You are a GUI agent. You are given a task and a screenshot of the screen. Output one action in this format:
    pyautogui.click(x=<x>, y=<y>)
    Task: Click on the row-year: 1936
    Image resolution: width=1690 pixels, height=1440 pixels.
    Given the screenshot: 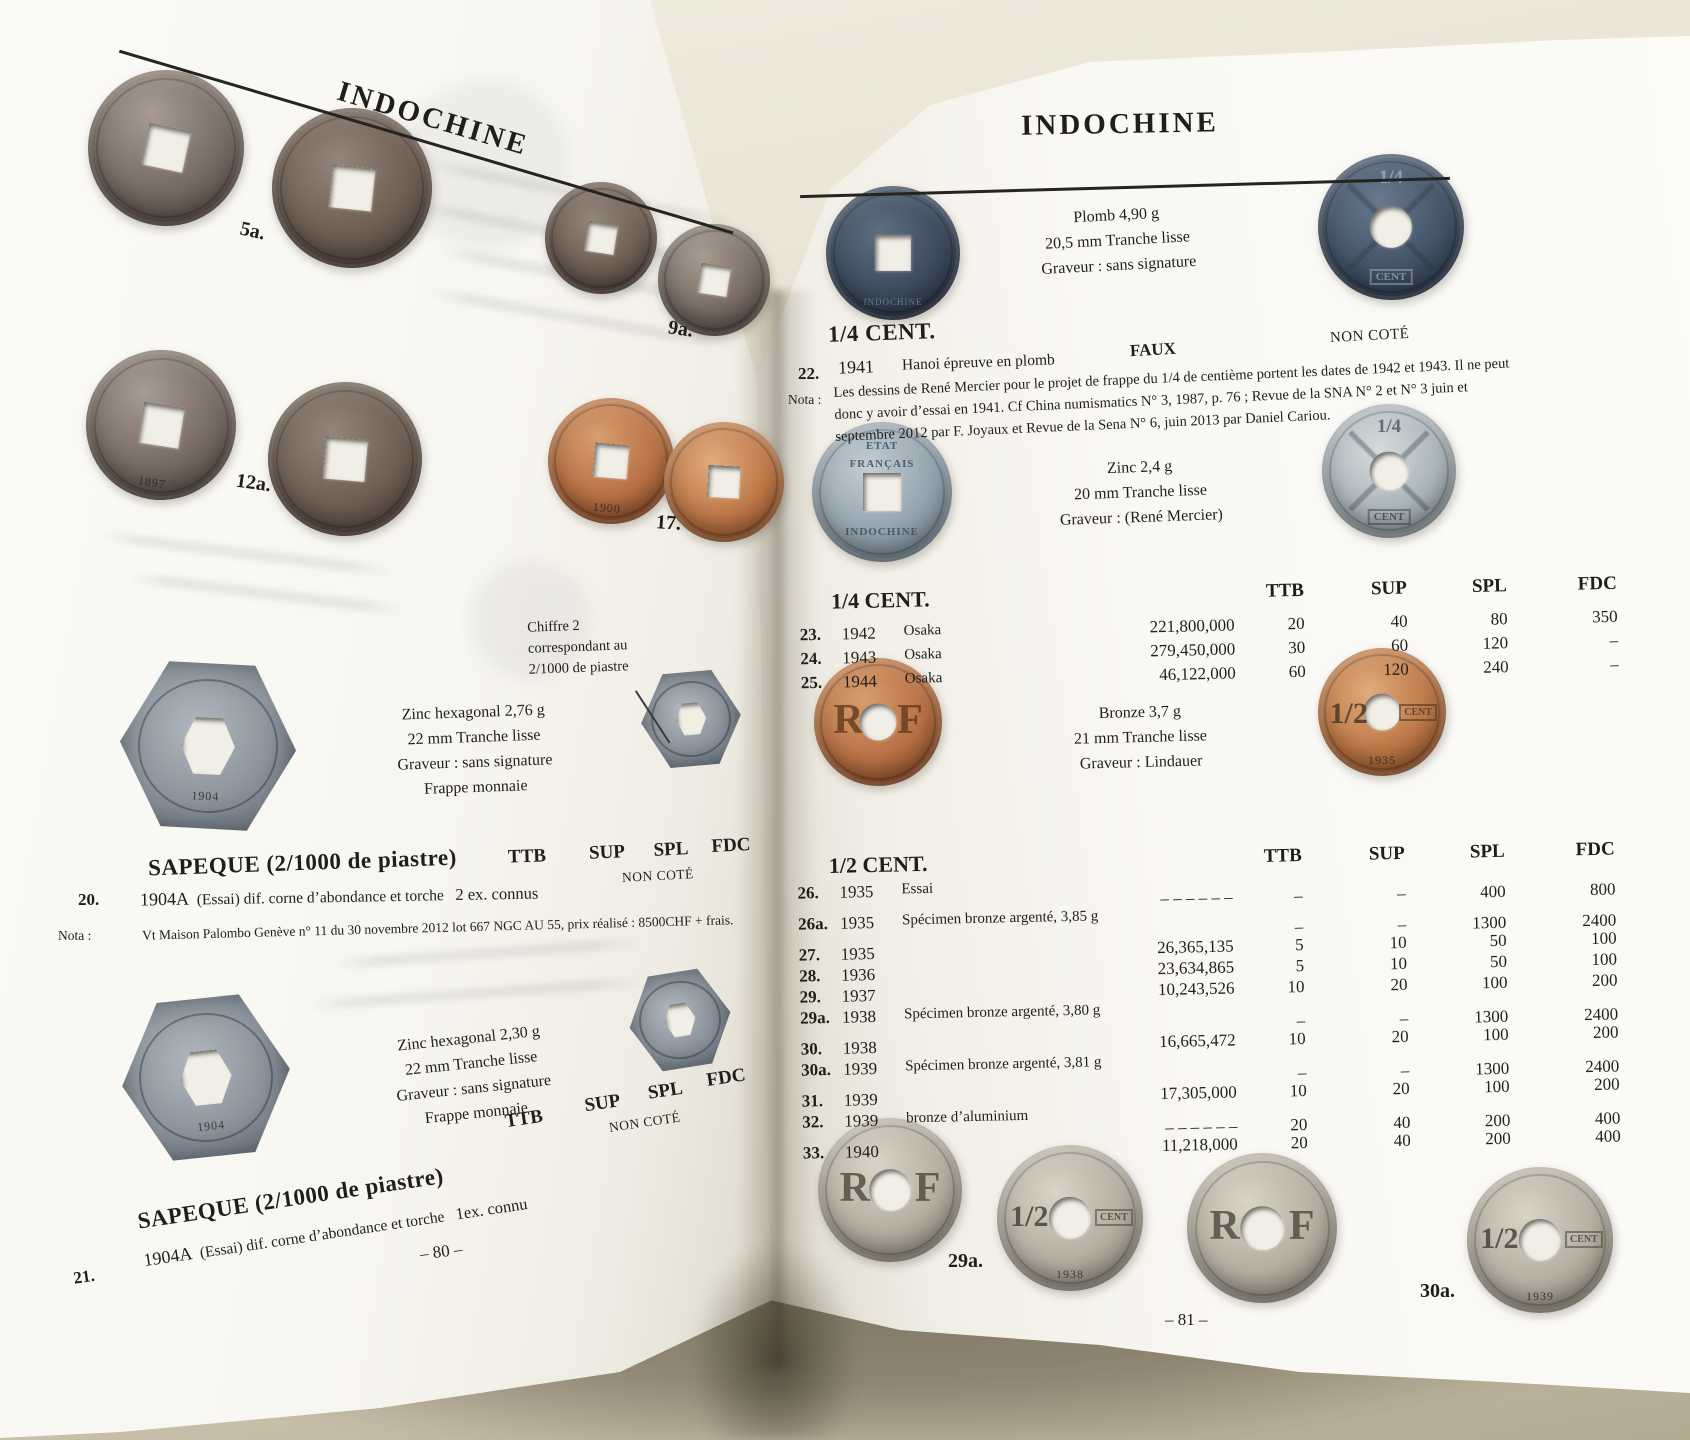 What is the action you would take?
    pyautogui.click(x=858, y=975)
    